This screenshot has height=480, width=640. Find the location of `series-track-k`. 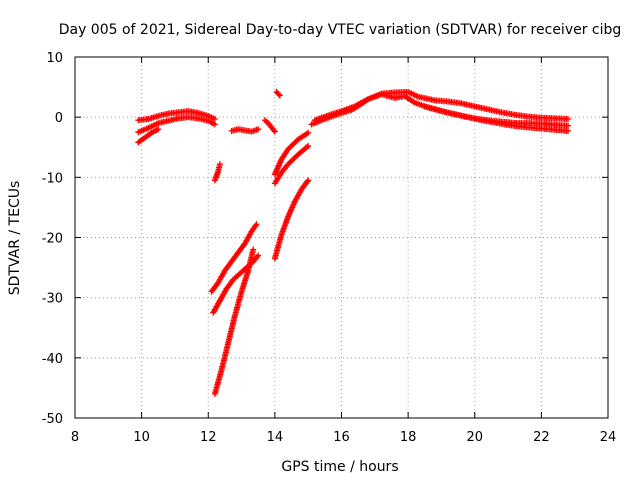

series-track-k is located at coordinates (291, 153).